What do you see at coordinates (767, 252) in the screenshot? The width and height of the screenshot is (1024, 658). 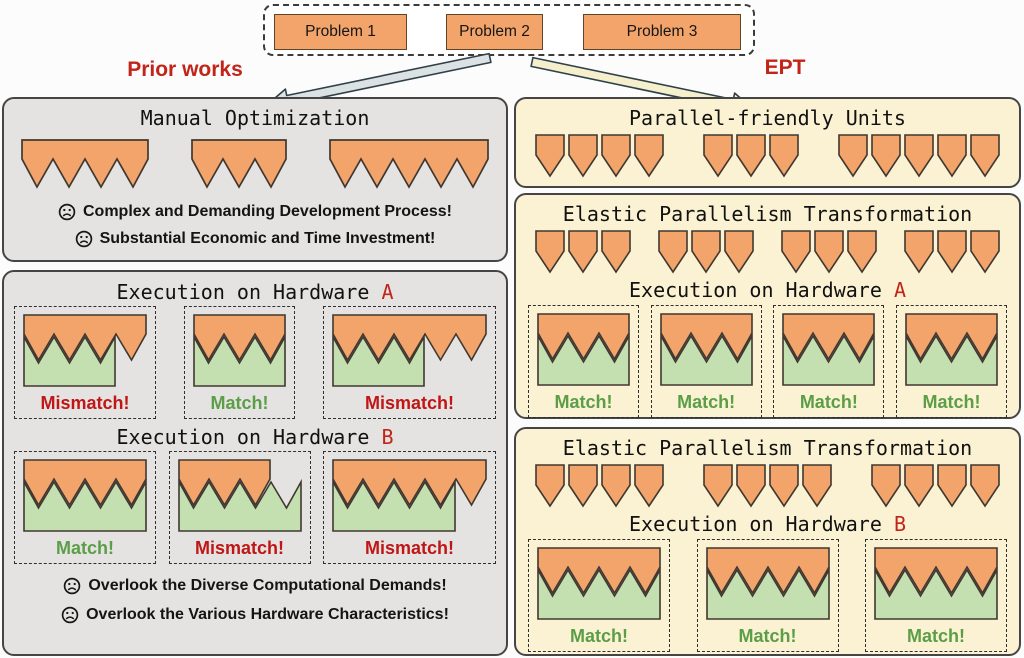 I see `ept-units-row-a` at bounding box center [767, 252].